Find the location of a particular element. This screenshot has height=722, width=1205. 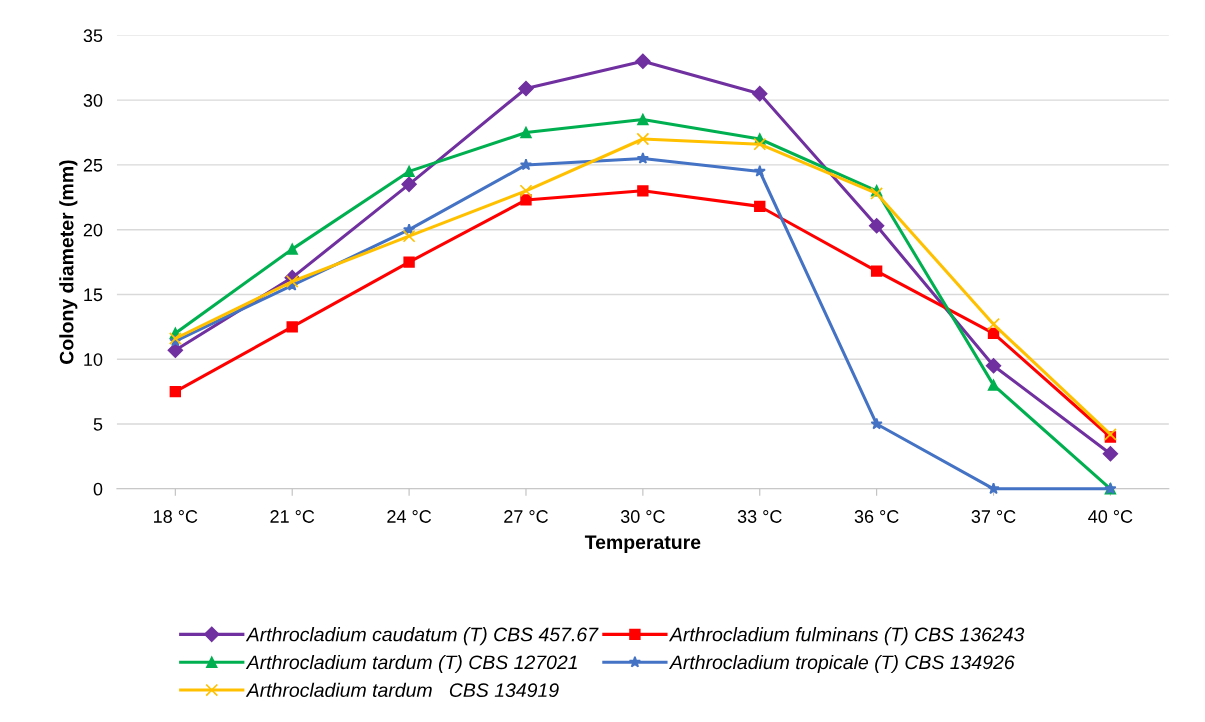

x-tick-label: 36 °C is located at coordinates (876, 516).